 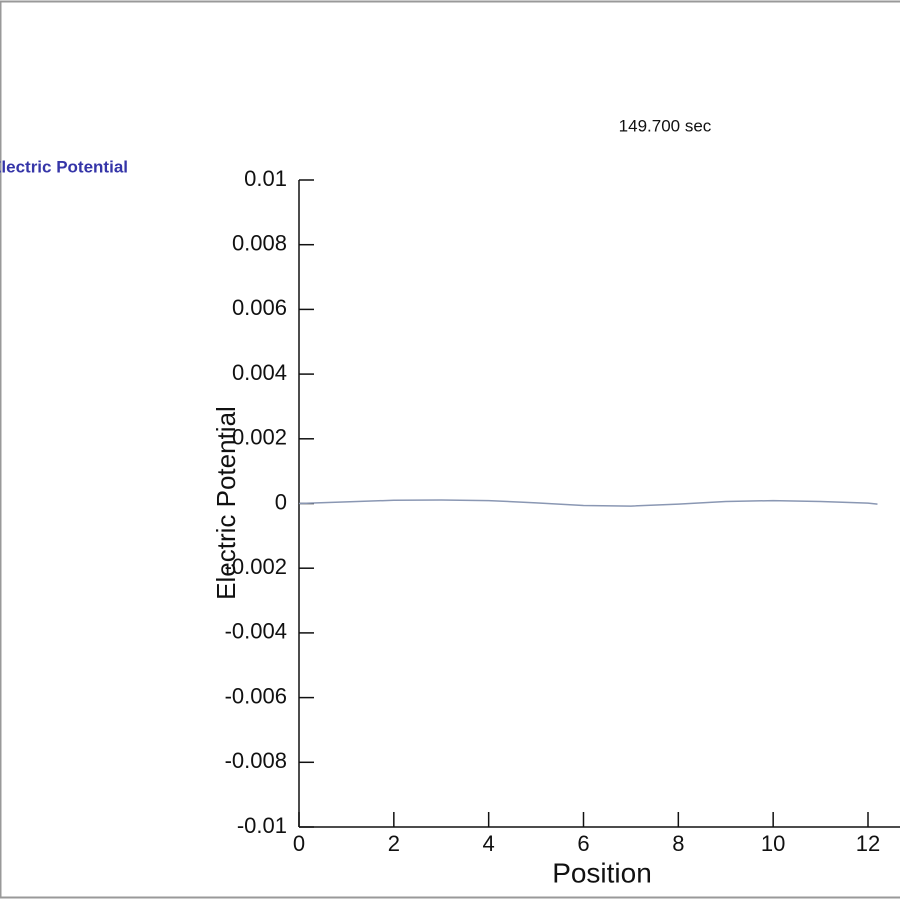 What do you see at coordinates (265, 178) in the screenshot?
I see `y-tick-label: 0.01` at bounding box center [265, 178].